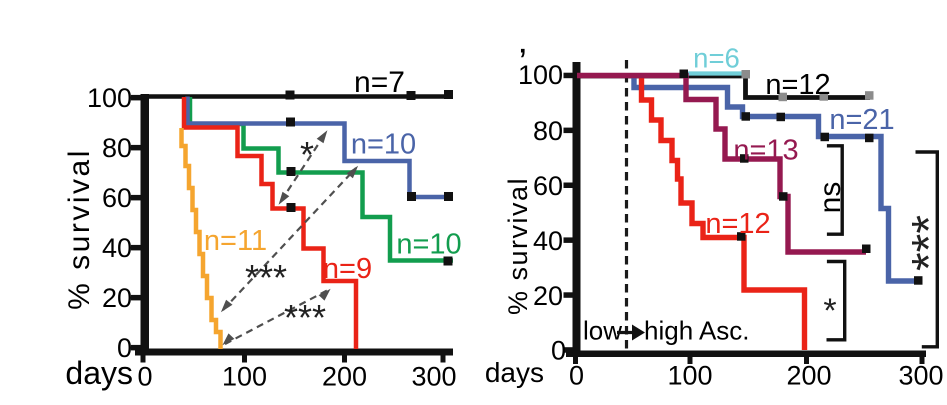 The height and width of the screenshot is (405, 947). I want to click on svg-text: ns, so click(830, 198).